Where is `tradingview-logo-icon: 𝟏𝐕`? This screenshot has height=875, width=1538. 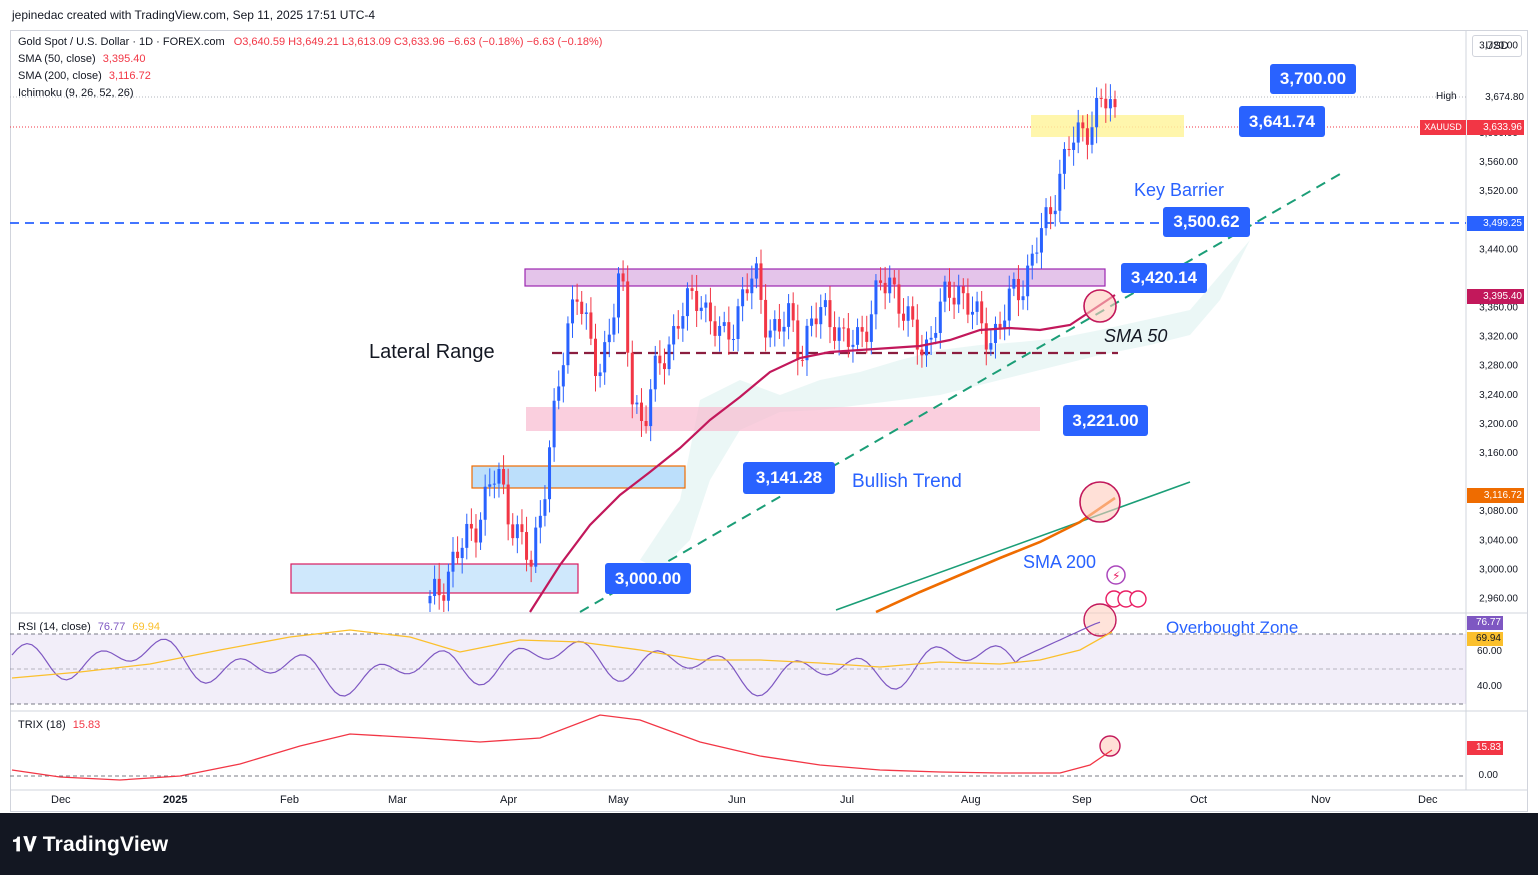 tradingview-logo-icon: 𝟏𝐕 is located at coordinates (24, 845).